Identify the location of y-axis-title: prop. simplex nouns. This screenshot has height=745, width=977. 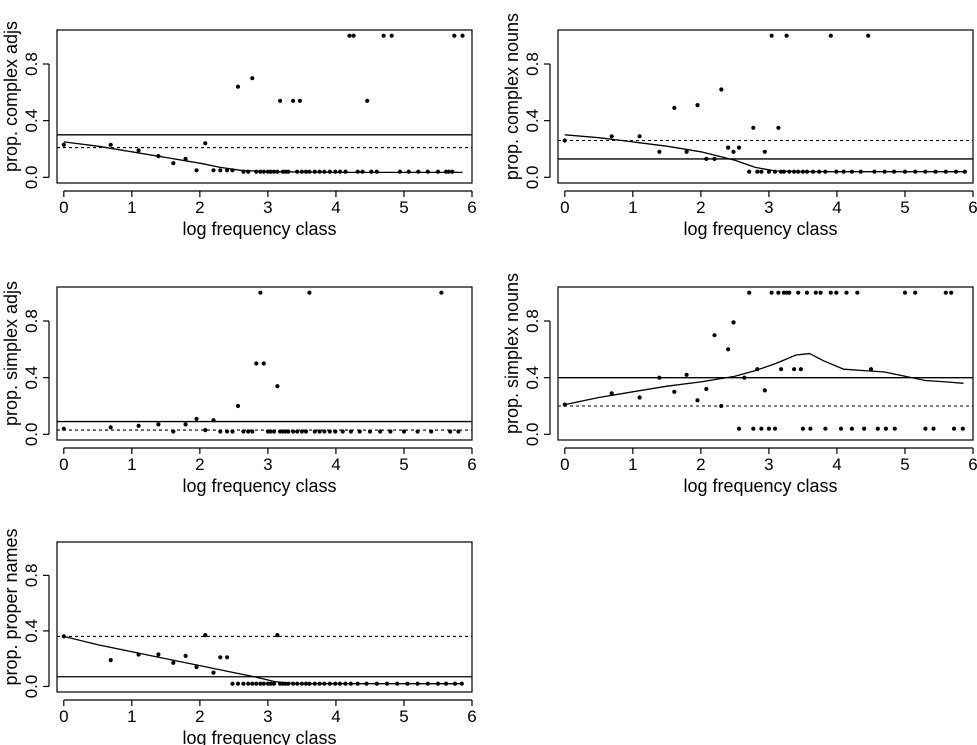
(512, 353).